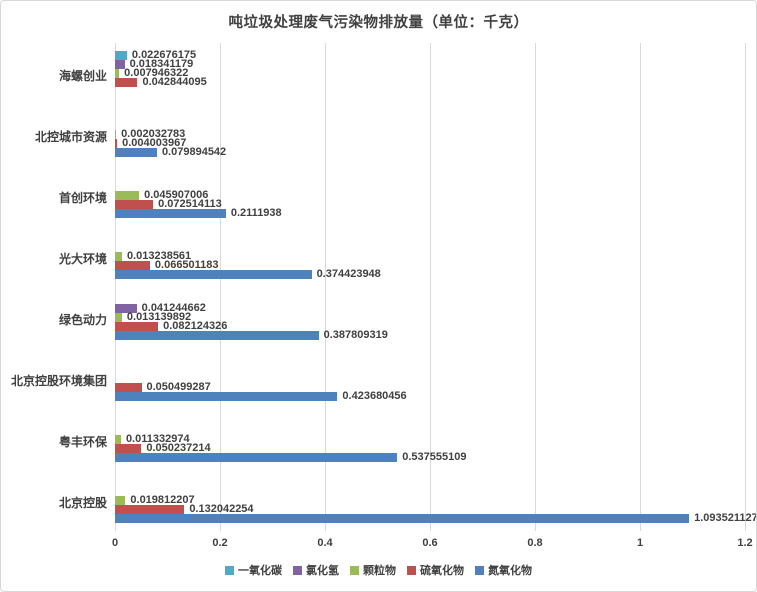 The width and height of the screenshot is (757, 592). Describe the element at coordinates (442, 571) in the screenshot. I see `legend-label: 硫氧化物` at that location.